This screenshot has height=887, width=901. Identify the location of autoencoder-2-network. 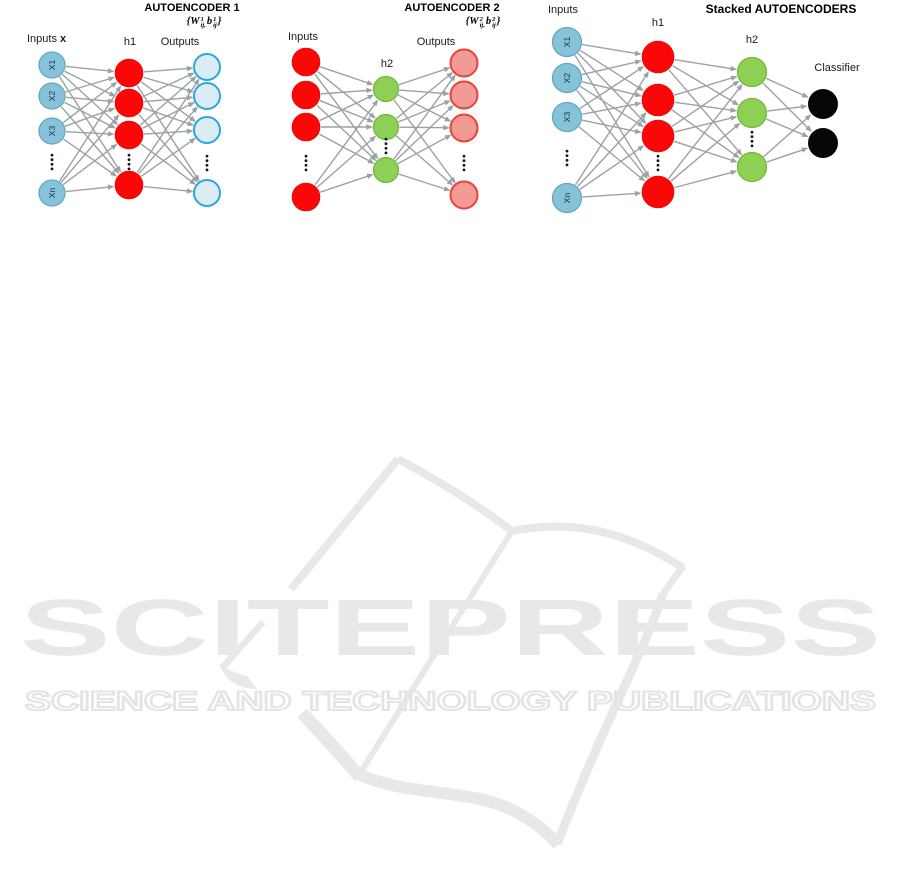
(385, 129).